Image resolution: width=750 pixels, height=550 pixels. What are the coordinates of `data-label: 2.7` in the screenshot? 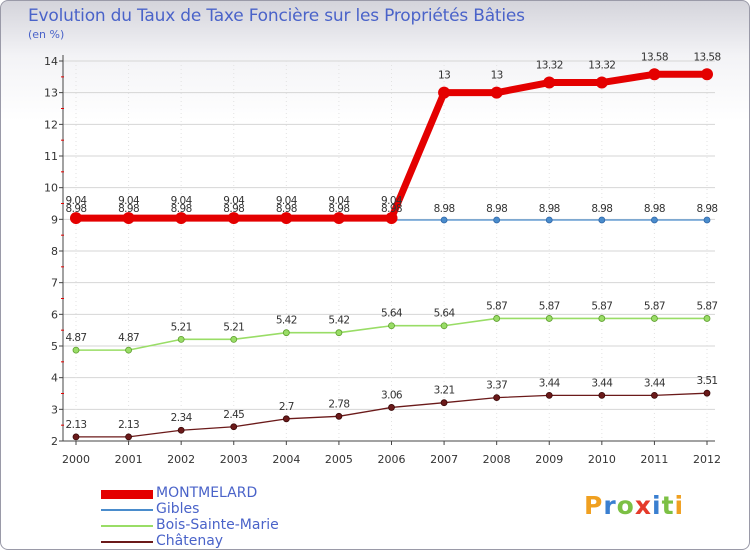 It's located at (286, 407).